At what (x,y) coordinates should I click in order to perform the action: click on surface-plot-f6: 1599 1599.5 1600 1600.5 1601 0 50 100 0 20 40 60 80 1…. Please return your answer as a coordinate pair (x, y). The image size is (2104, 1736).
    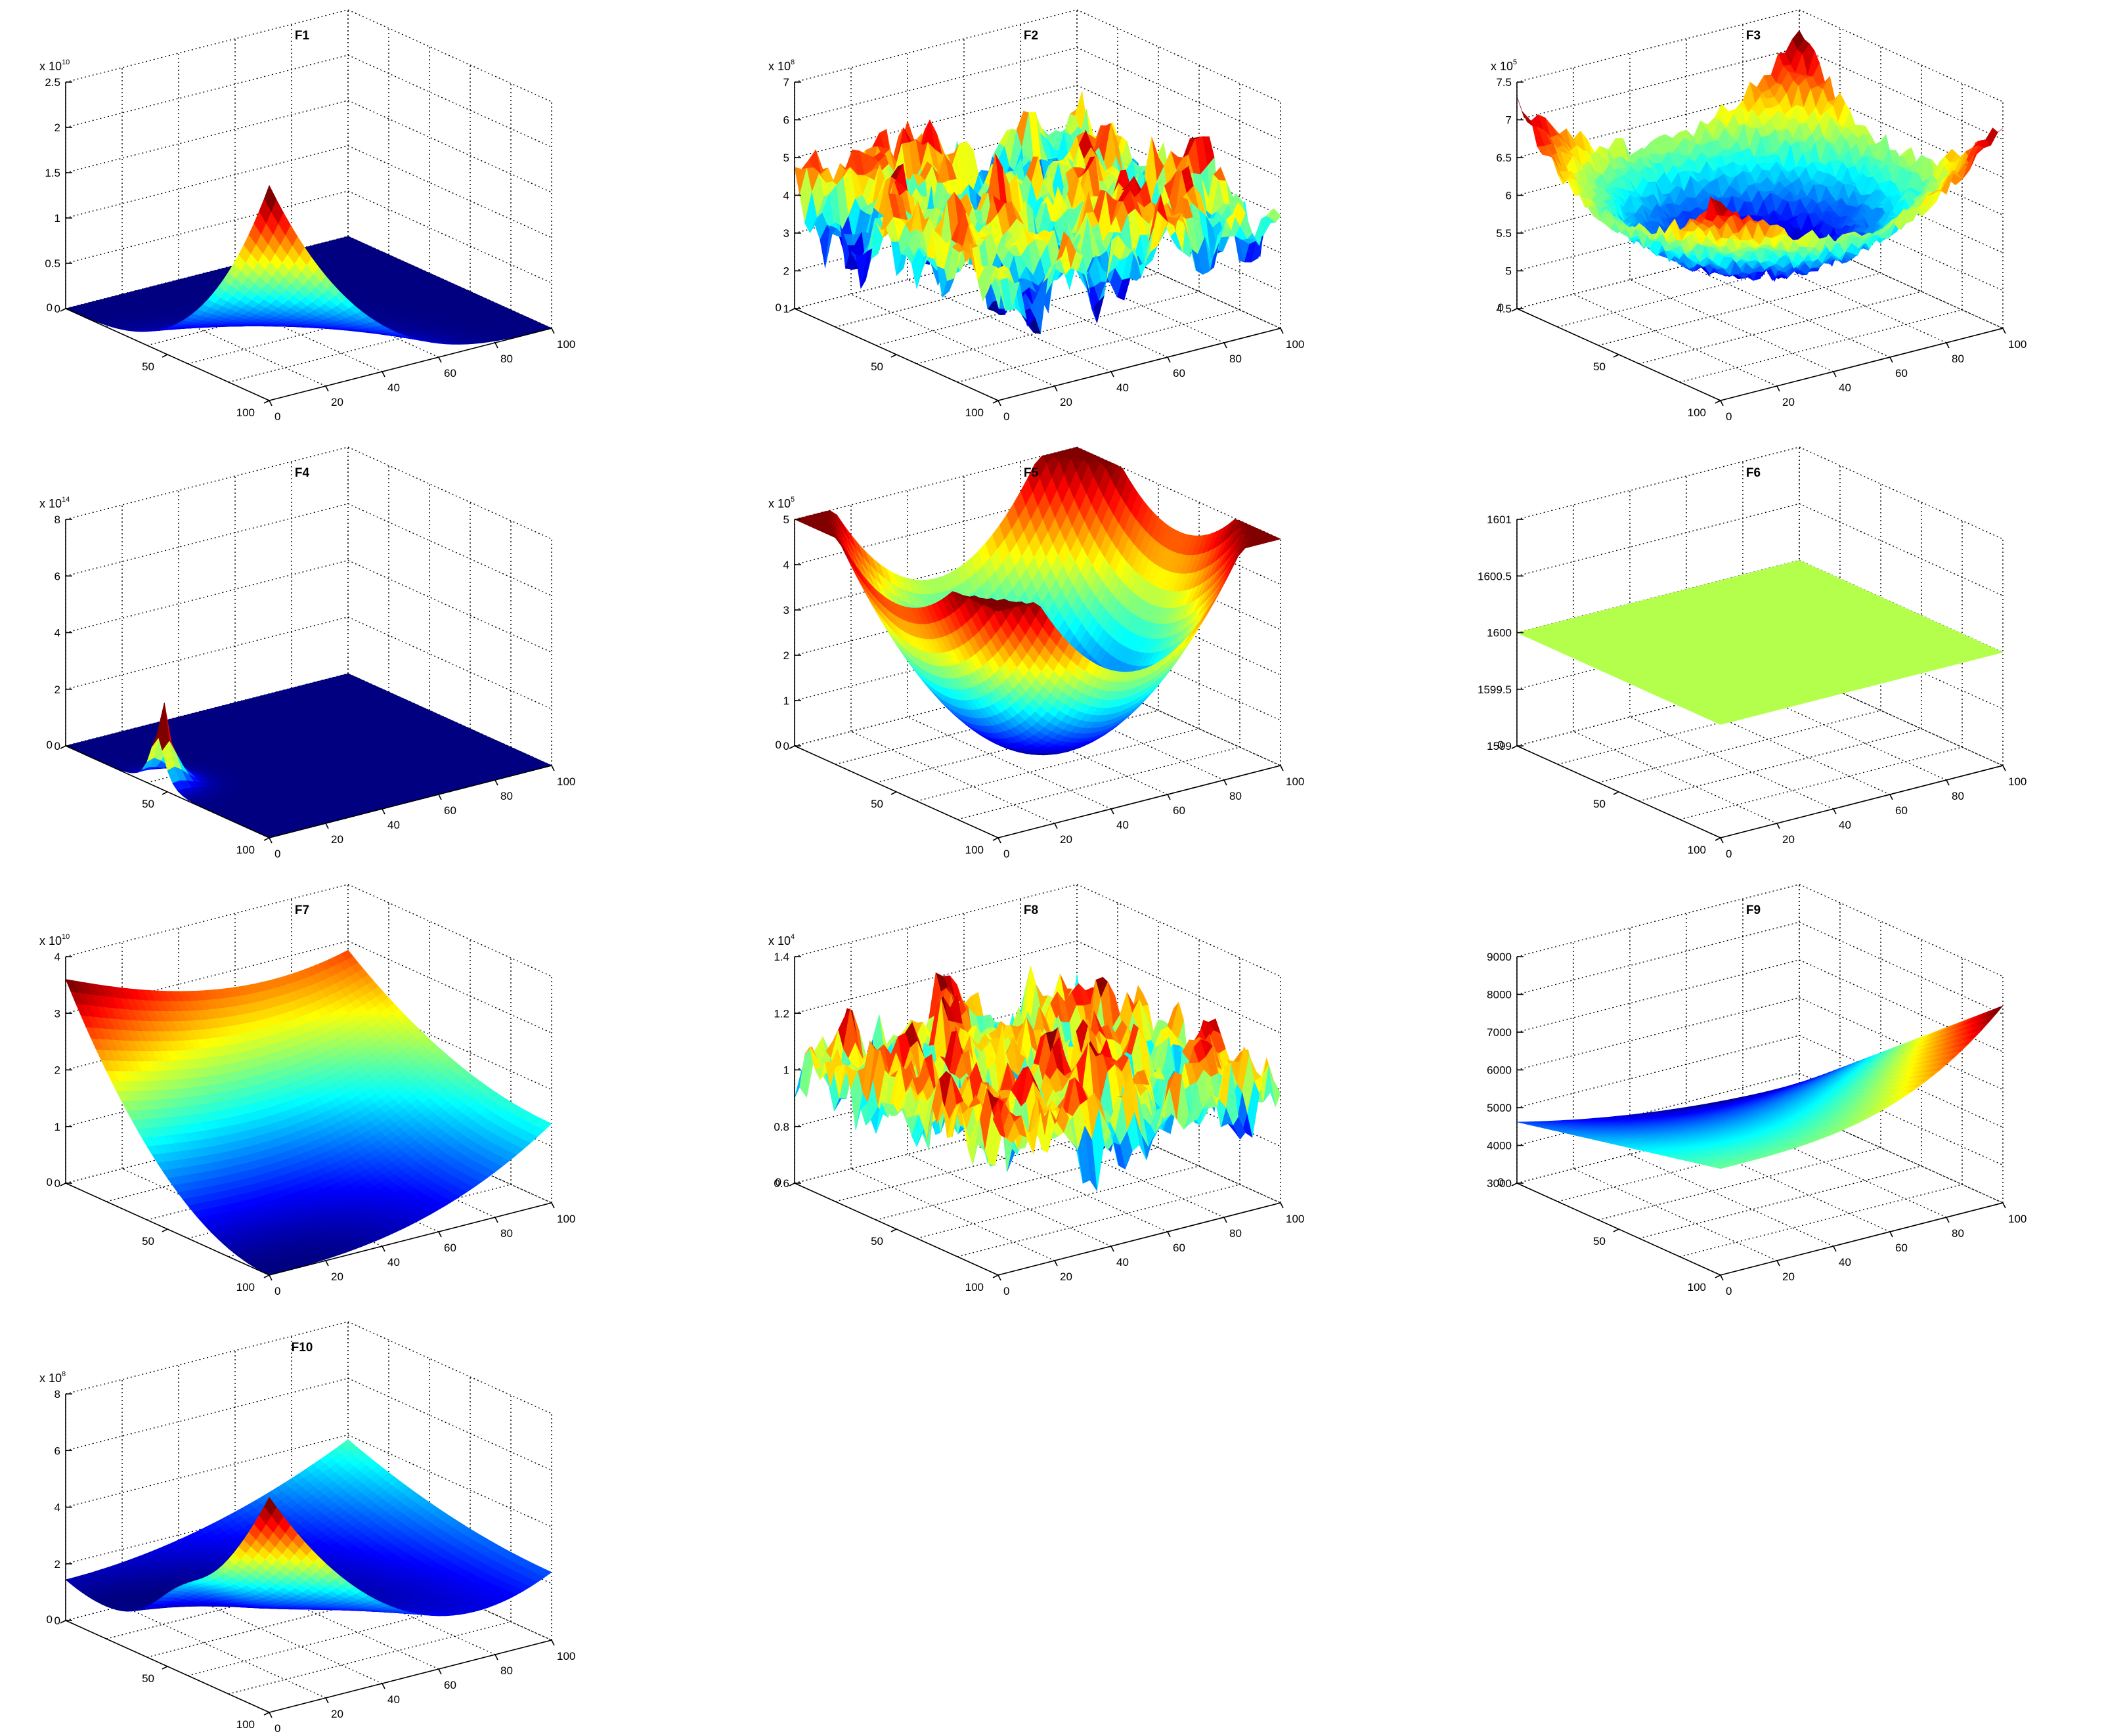
    Looking at the image, I should click on (1753, 653).